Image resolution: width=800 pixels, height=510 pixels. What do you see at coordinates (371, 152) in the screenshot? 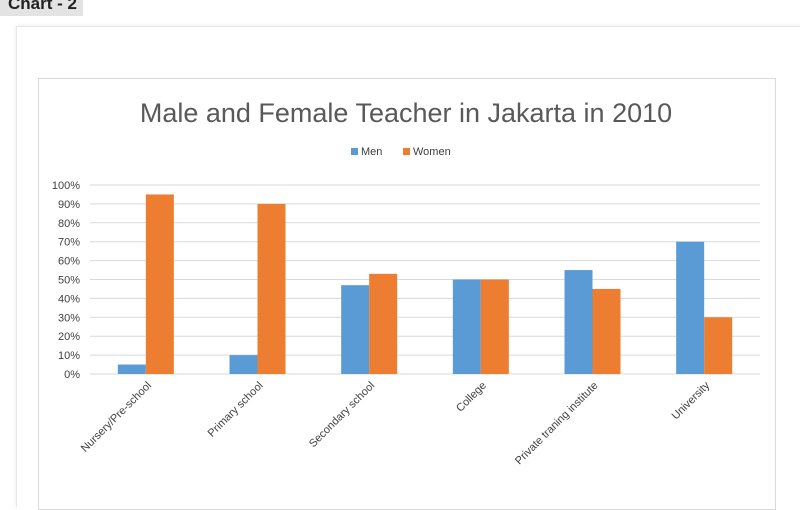
I see `legend-label-men: Men` at bounding box center [371, 152].